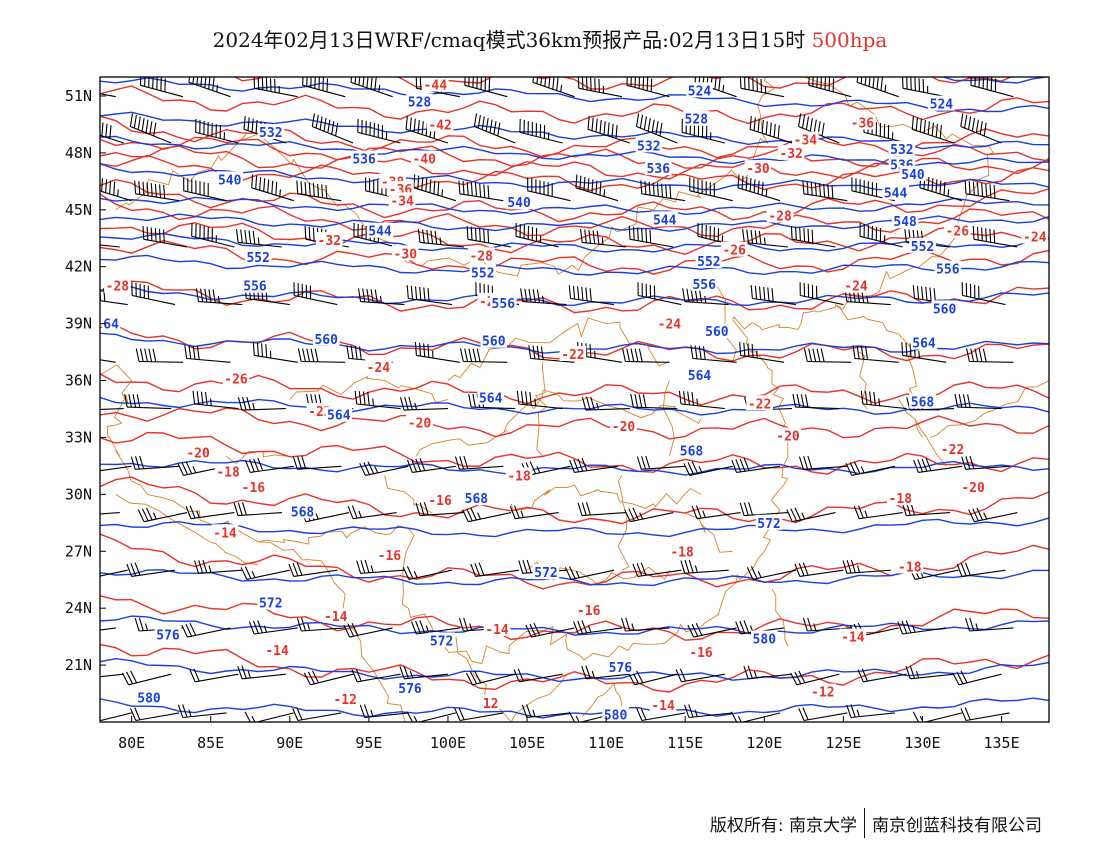 The width and height of the screenshot is (1100, 850). I want to click on x-tick-label: 130E, so click(922, 743).